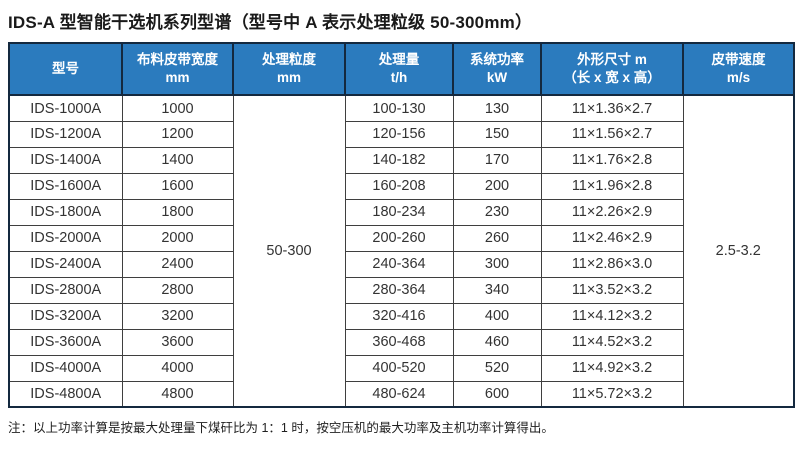 The image size is (800, 453). I want to click on cell-capacity: 180-234, so click(399, 212).